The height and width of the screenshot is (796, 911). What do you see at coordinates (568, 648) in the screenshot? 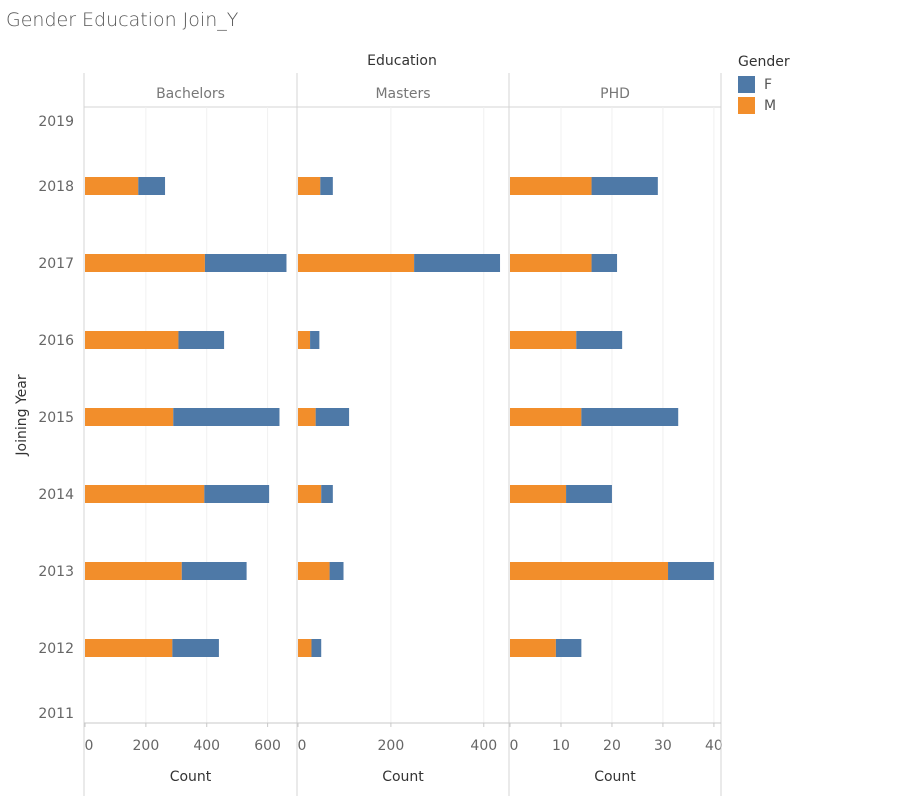
I see `bar-phd-2012-f` at bounding box center [568, 648].